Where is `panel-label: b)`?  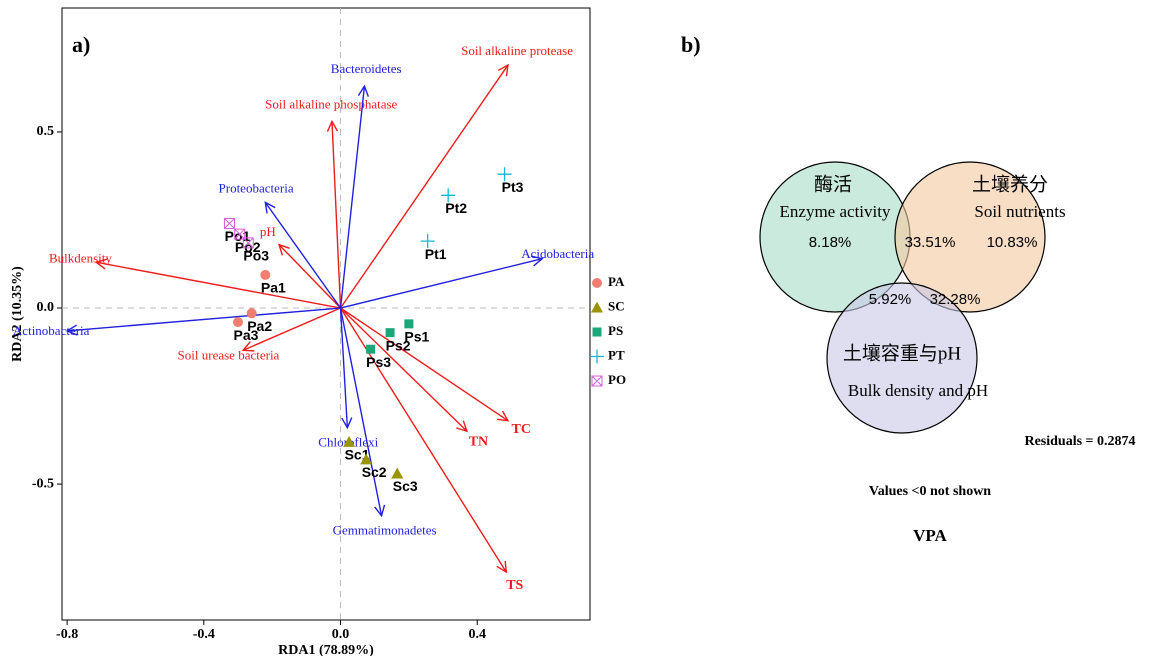
panel-label: b) is located at coordinates (691, 44).